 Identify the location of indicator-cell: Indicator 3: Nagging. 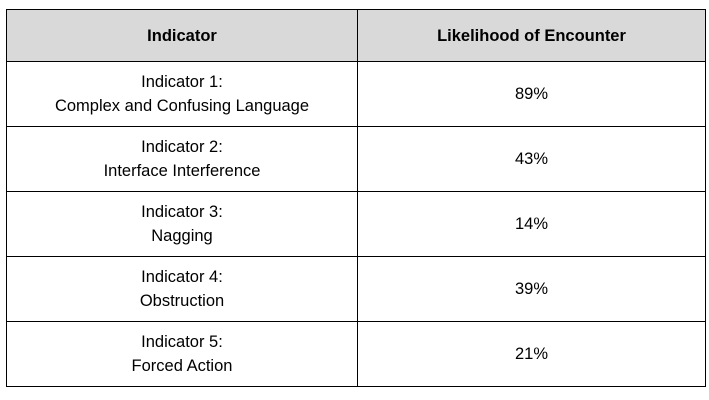
(182, 224).